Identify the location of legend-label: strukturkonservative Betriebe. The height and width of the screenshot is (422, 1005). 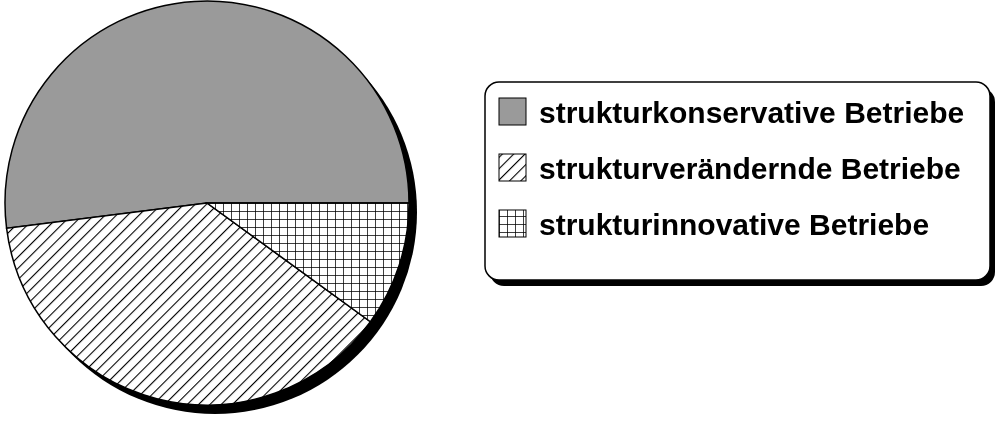
(752, 112).